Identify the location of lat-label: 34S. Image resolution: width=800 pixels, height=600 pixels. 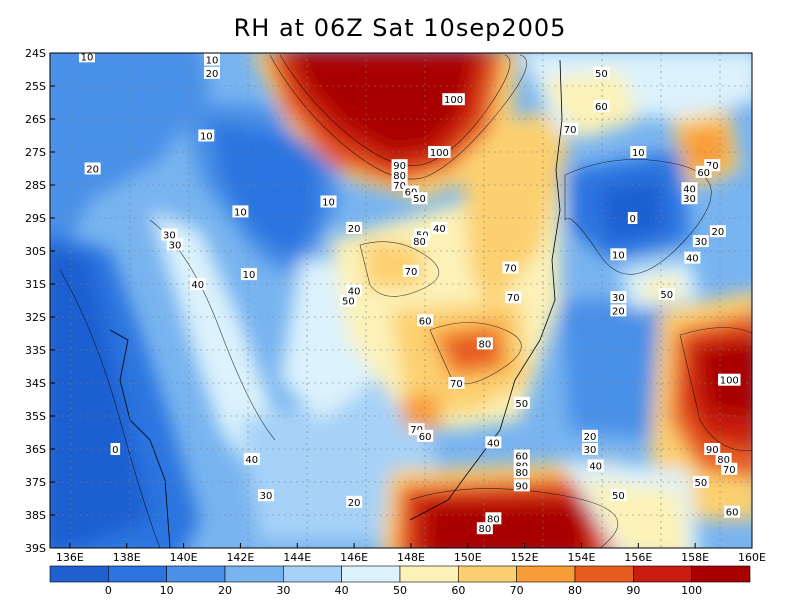
(35, 383).